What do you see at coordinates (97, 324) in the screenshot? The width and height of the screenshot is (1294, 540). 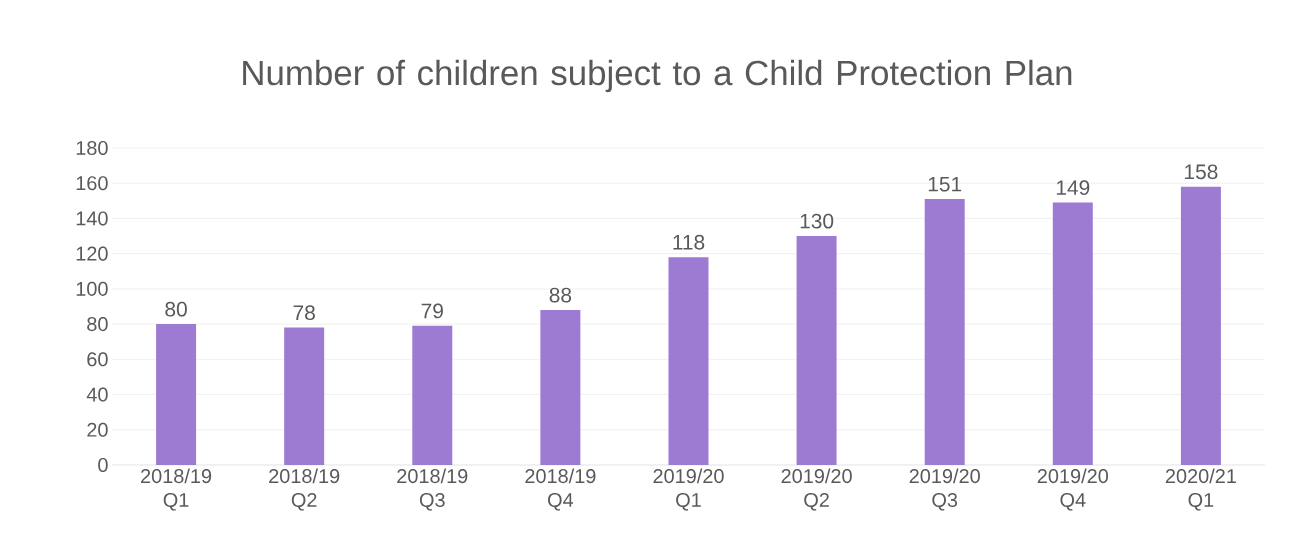 I see `y-tick-label: 80` at bounding box center [97, 324].